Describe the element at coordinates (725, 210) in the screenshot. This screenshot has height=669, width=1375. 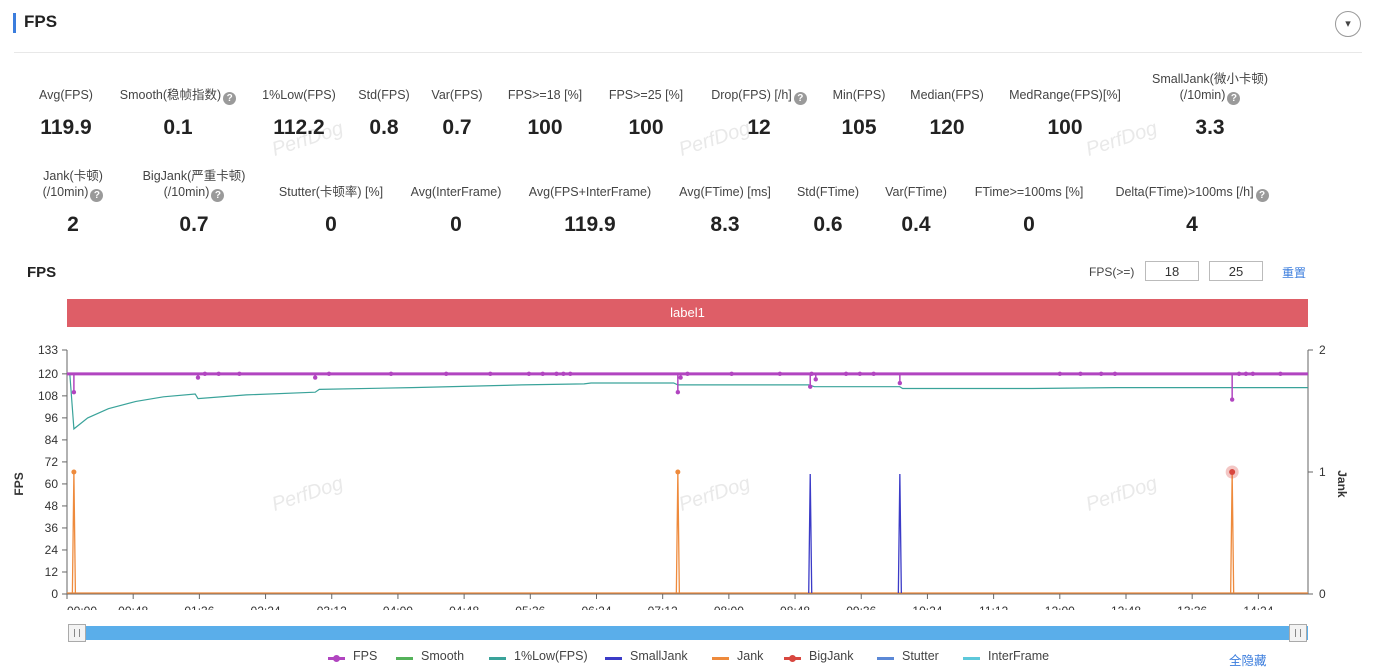
I see `metric-item: Avg(FTime) [ms] 8.3` at that location.